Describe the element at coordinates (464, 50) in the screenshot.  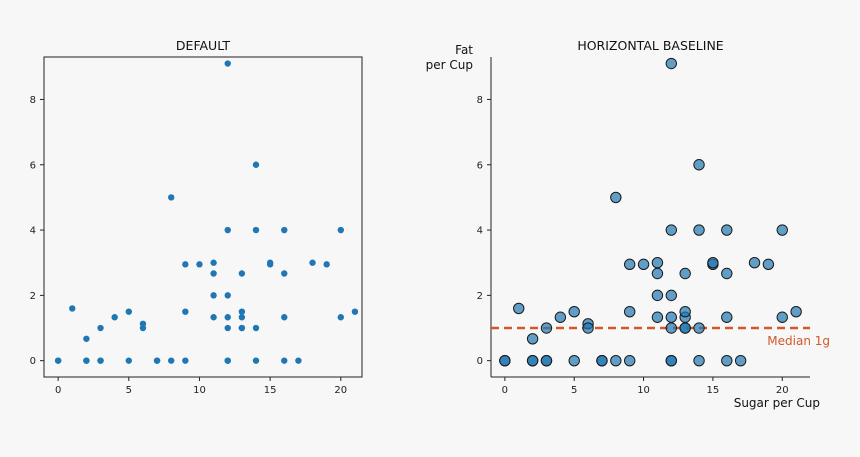
I see `y-axis-label-line1: Fat` at that location.